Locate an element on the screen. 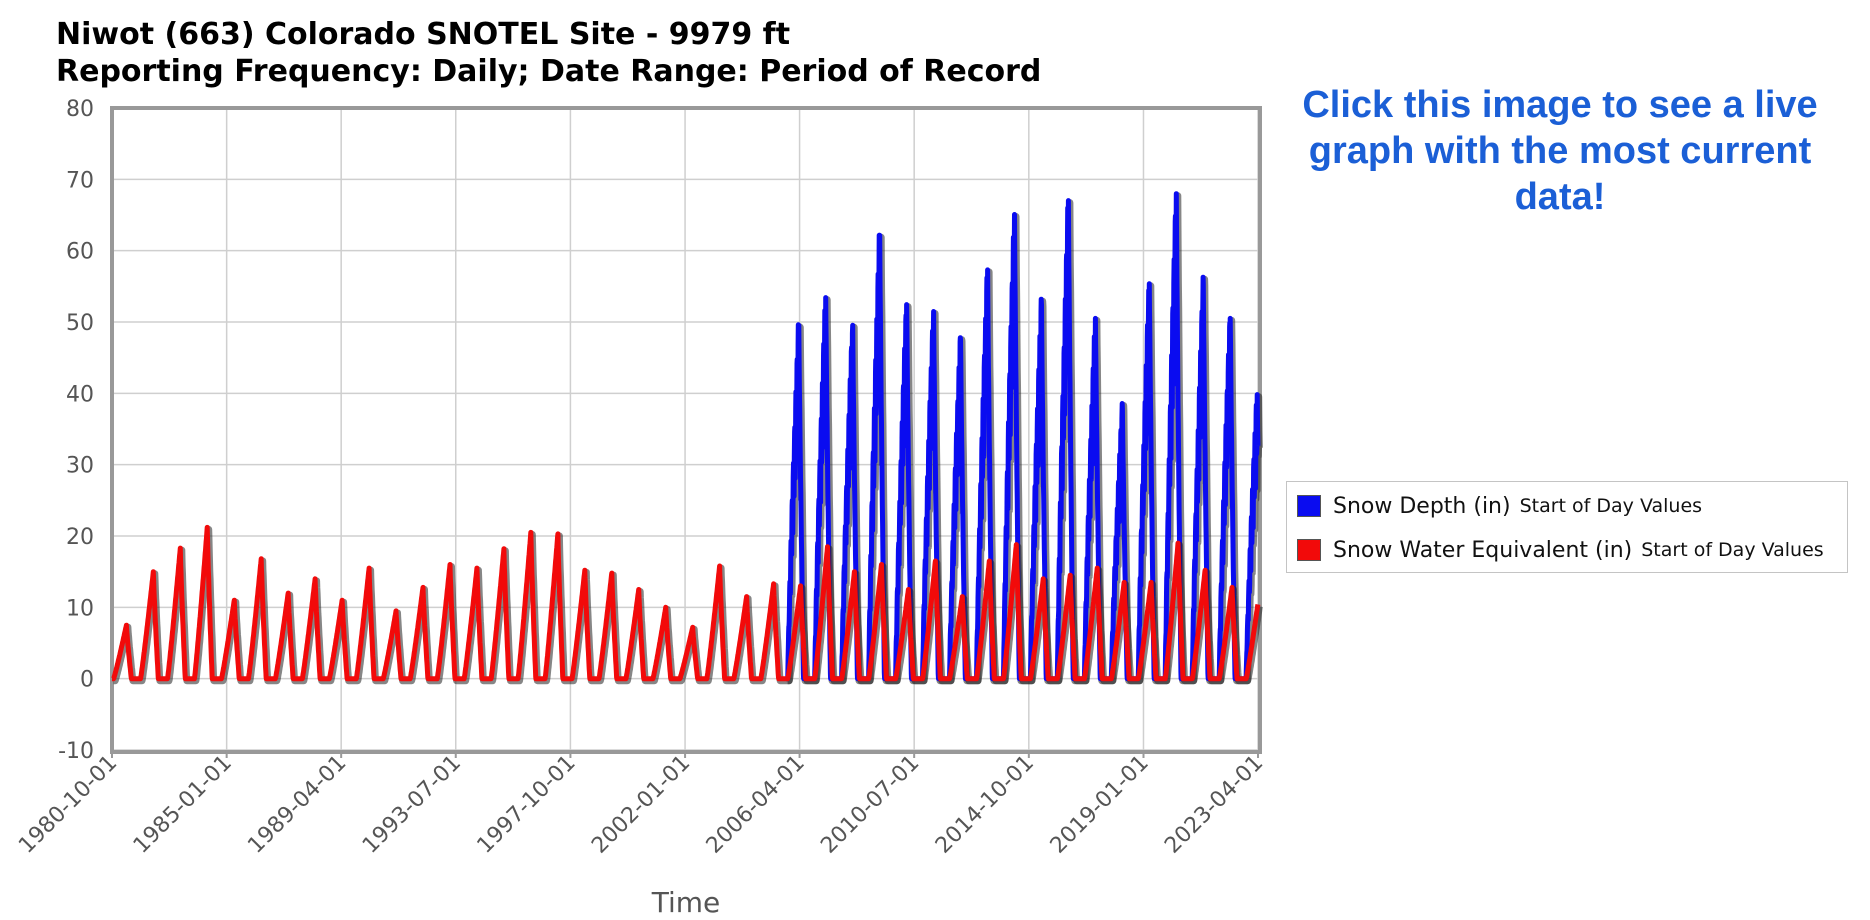  y-tick-label: 80 is located at coordinates (80, 109).